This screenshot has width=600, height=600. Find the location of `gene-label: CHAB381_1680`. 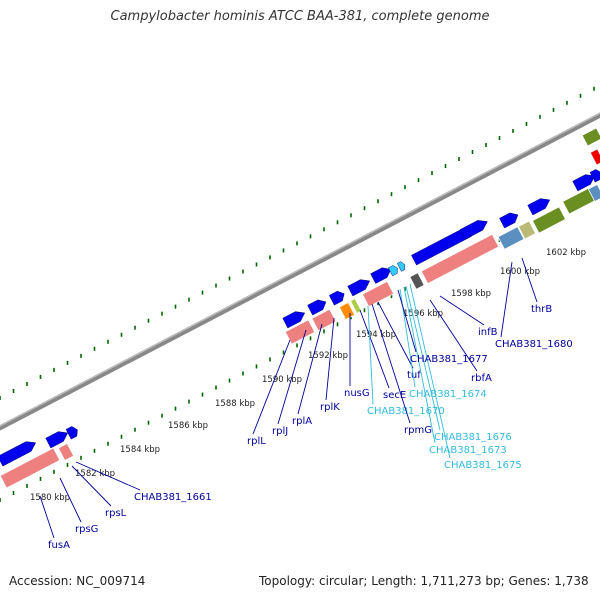

gene-label: CHAB381_1680 is located at coordinates (534, 344).